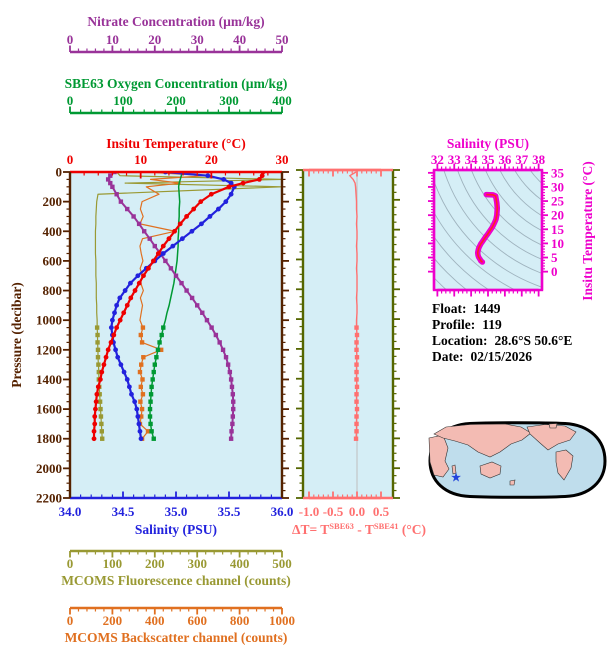 The image size is (609, 668). Describe the element at coordinates (282, 39) in the screenshot. I see `nitrate-axis-tick-label: 50` at that location.